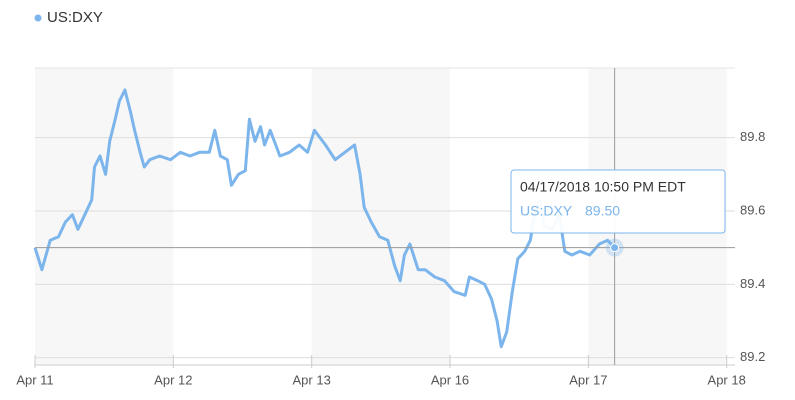  I want to click on y-tick-label: 89.4, so click(752, 283).